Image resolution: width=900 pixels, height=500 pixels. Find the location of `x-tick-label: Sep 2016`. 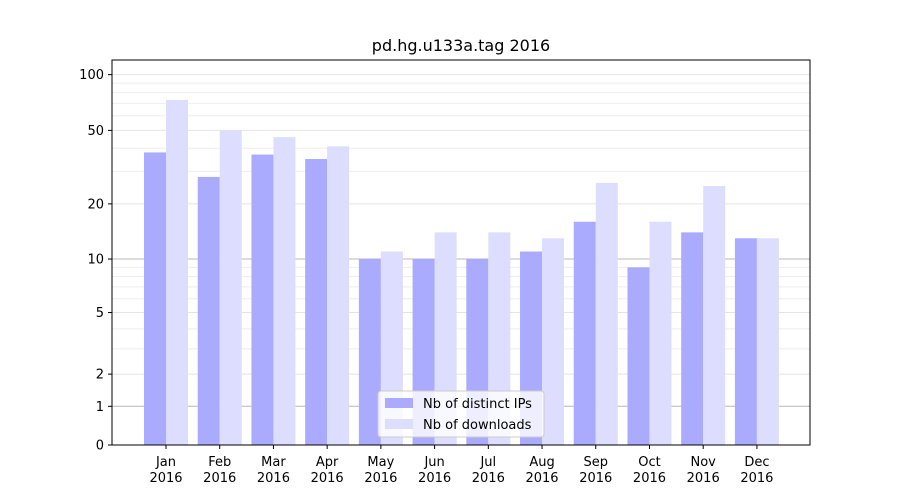

x-tick-label: Sep 2016 is located at coordinates (595, 470).